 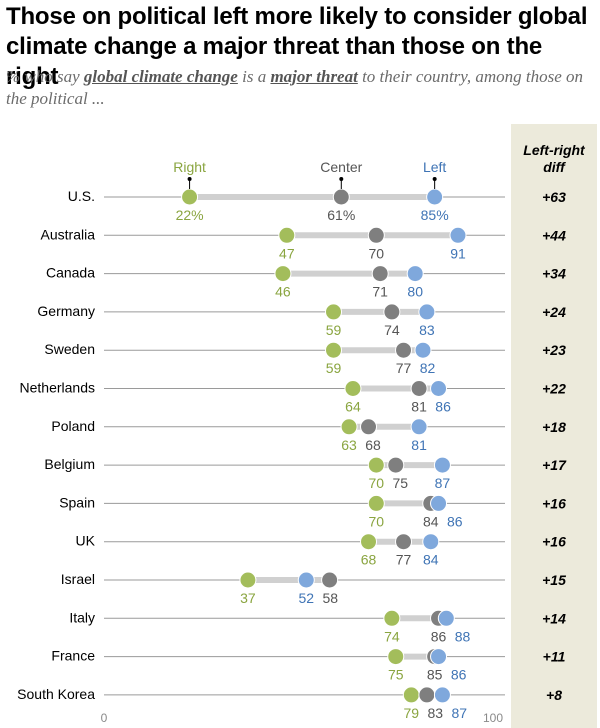 I want to click on value-label-right-australia: 47, so click(x=287, y=253).